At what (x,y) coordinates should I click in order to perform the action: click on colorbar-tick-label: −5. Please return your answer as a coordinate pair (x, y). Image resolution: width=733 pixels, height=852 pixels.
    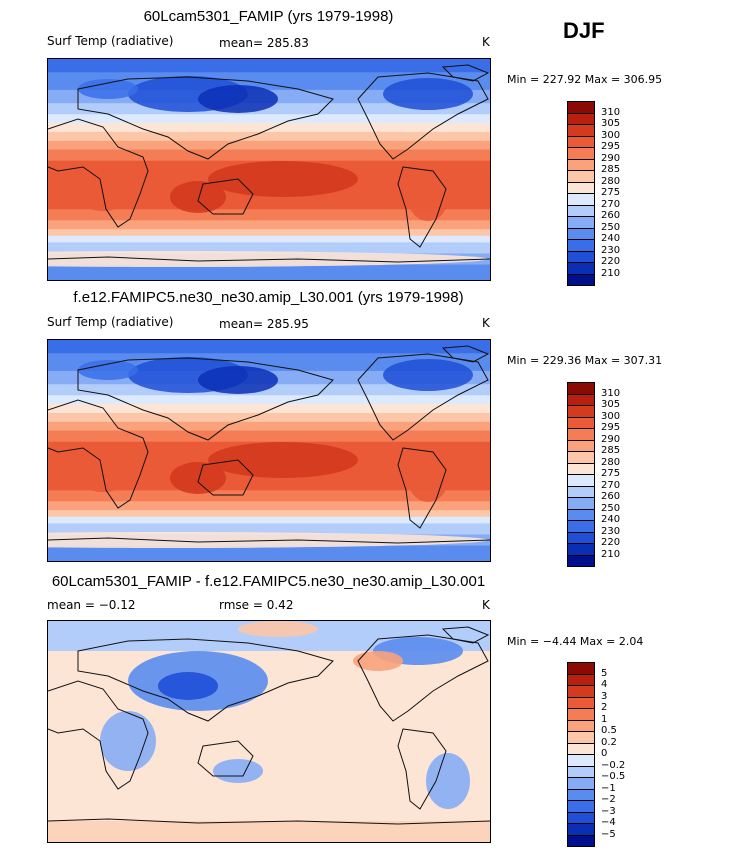
    Looking at the image, I should click on (608, 834).